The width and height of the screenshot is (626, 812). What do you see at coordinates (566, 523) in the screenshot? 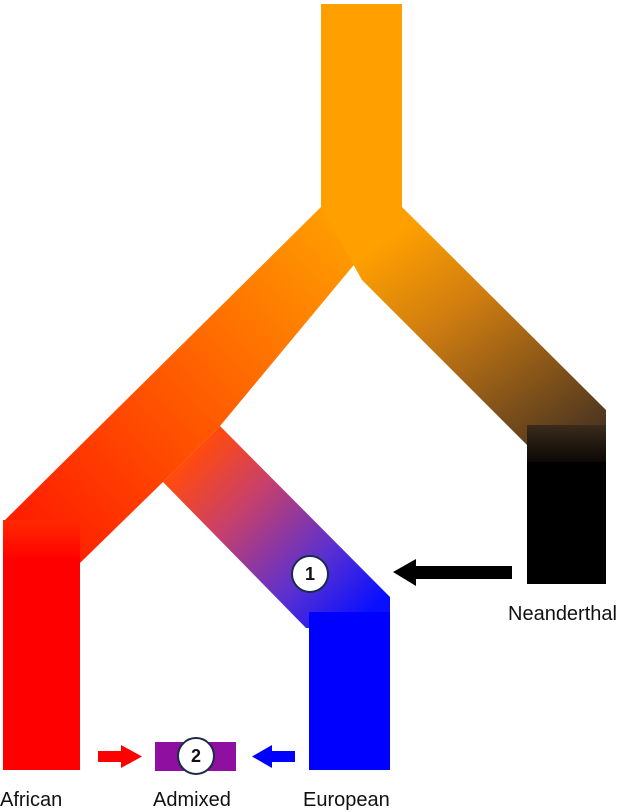
I see `neanderthal-lineage` at bounding box center [566, 523].